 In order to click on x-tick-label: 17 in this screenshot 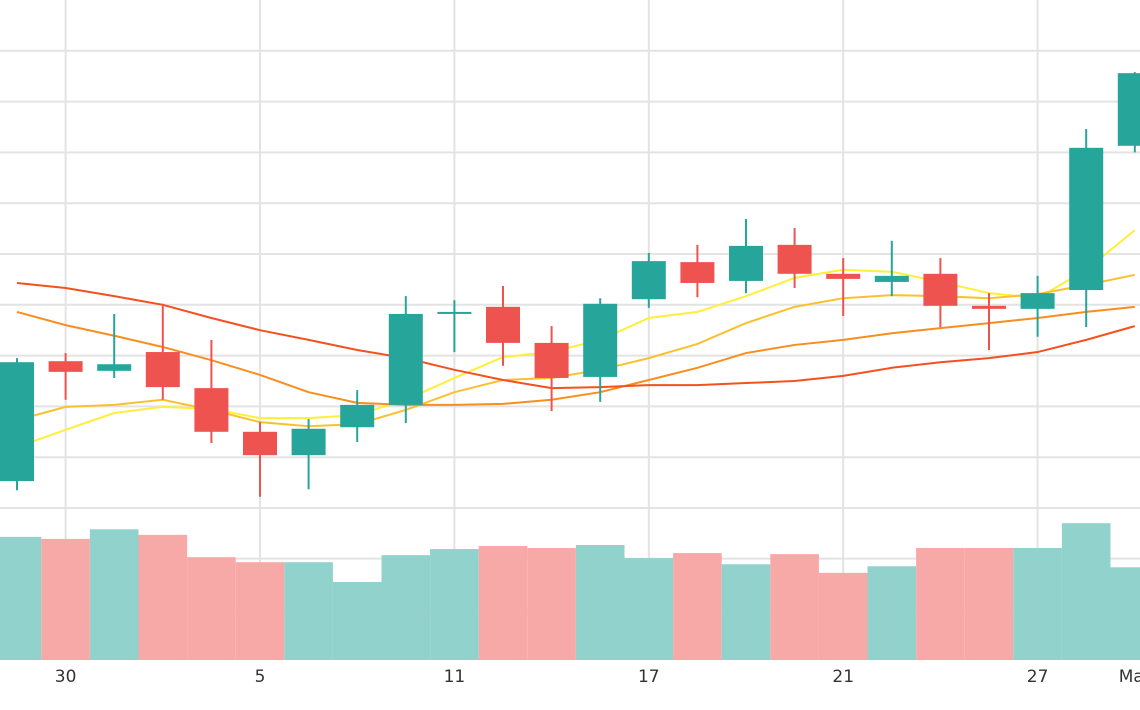, I will do `click(649, 677)`.